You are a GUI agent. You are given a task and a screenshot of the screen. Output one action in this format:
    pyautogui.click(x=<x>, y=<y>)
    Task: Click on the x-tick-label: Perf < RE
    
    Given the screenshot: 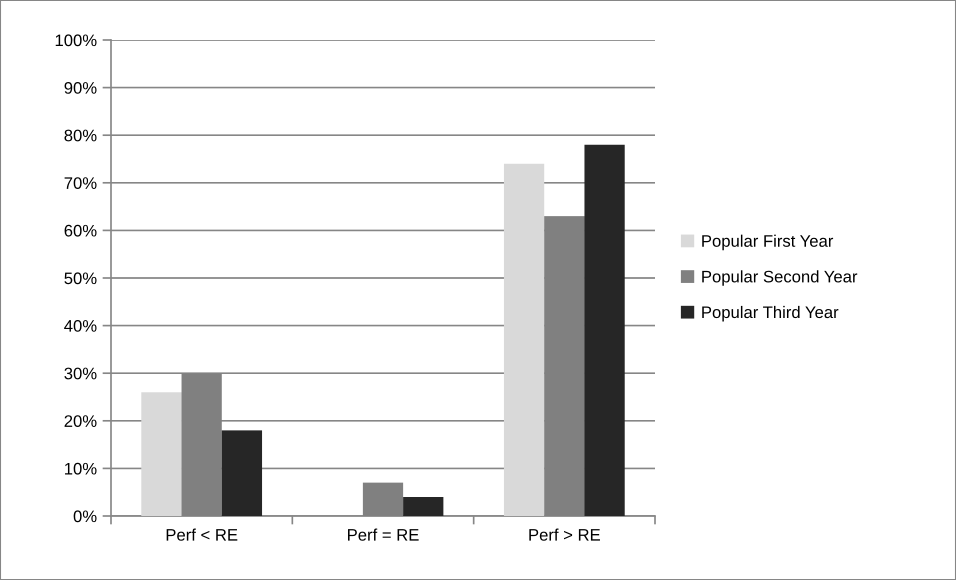 What is the action you would take?
    pyautogui.click(x=202, y=534)
    